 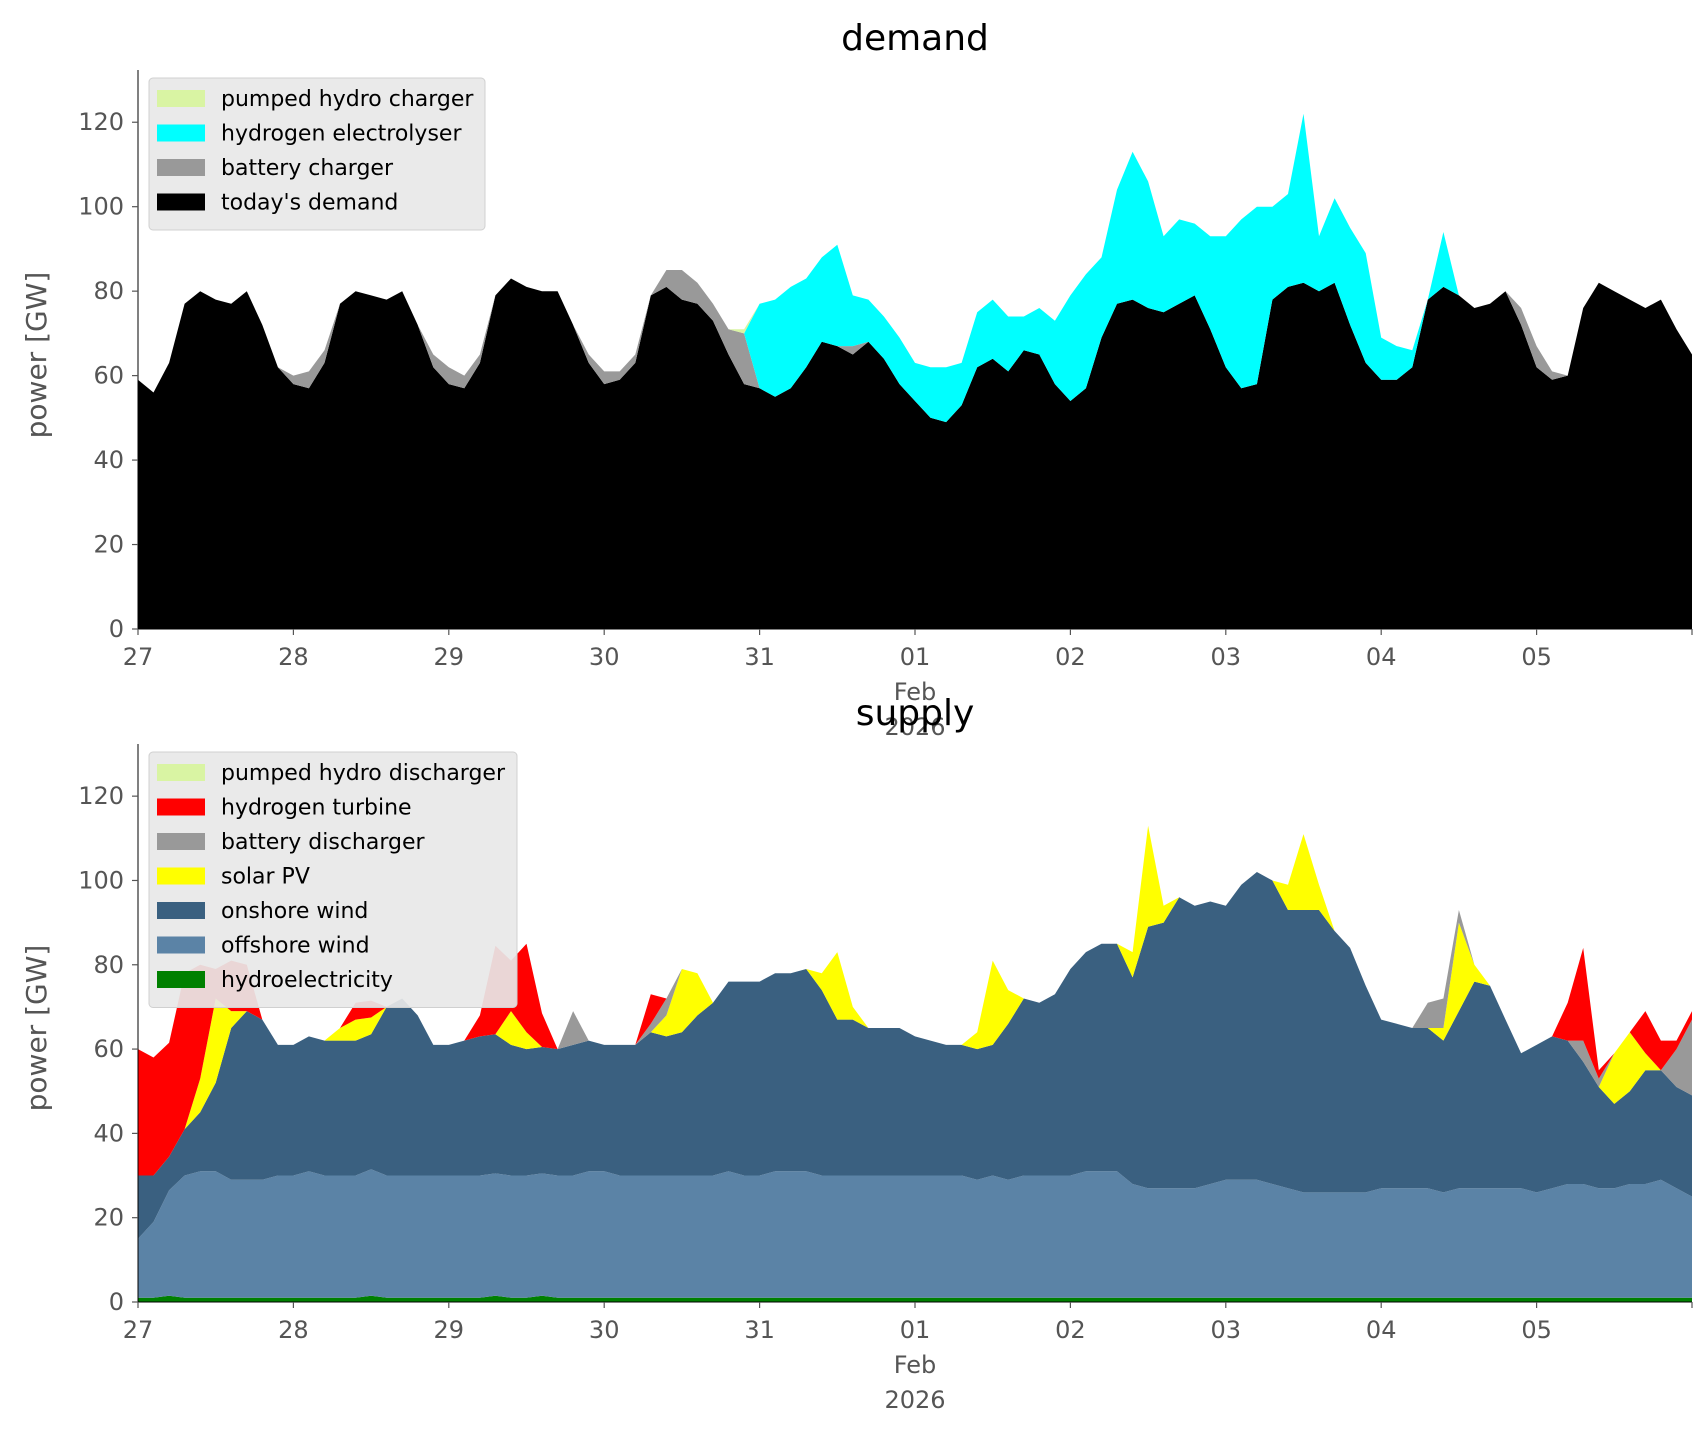 I want to click on legend-label: hydrogen turbine, so click(x=316, y=808).